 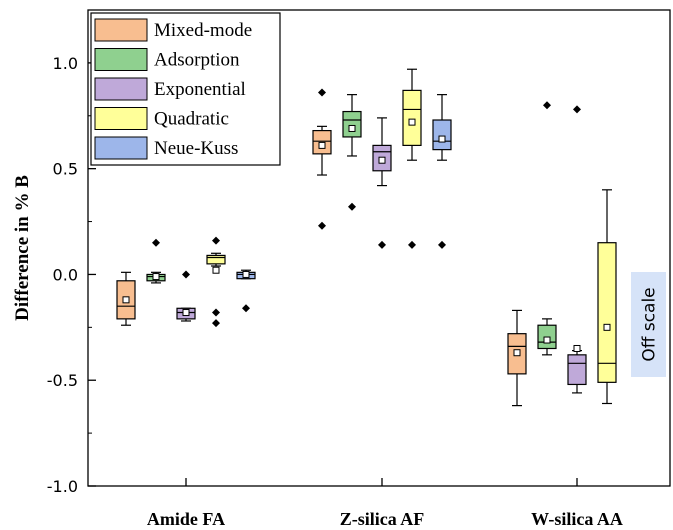 I want to click on legend-item: Adsorption, so click(x=167, y=59).